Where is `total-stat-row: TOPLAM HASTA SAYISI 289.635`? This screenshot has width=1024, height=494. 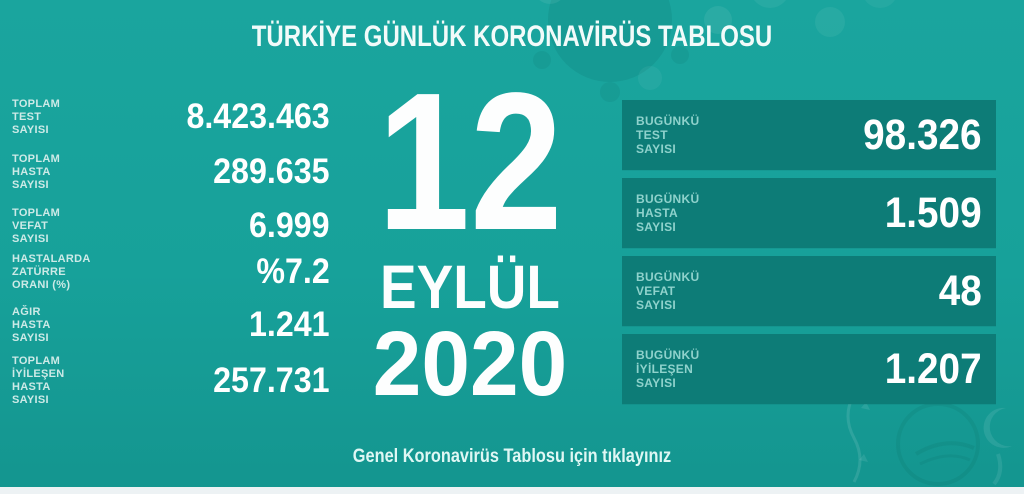 total-stat-row: TOPLAM HASTA SAYISI 289.635 is located at coordinates (168, 172).